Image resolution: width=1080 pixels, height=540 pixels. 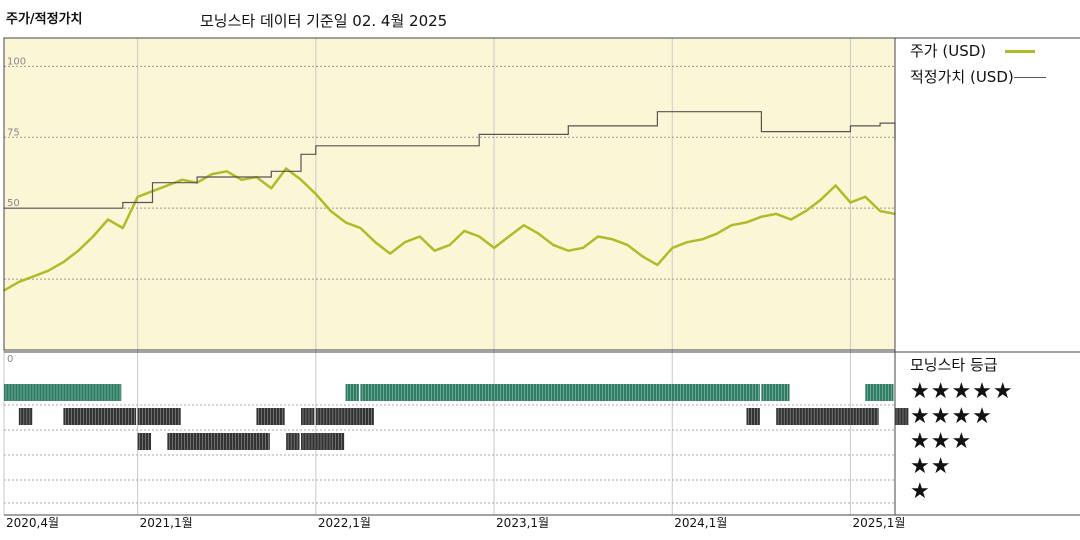 I want to click on x-tick-label: 2025,1월, so click(x=878, y=523).